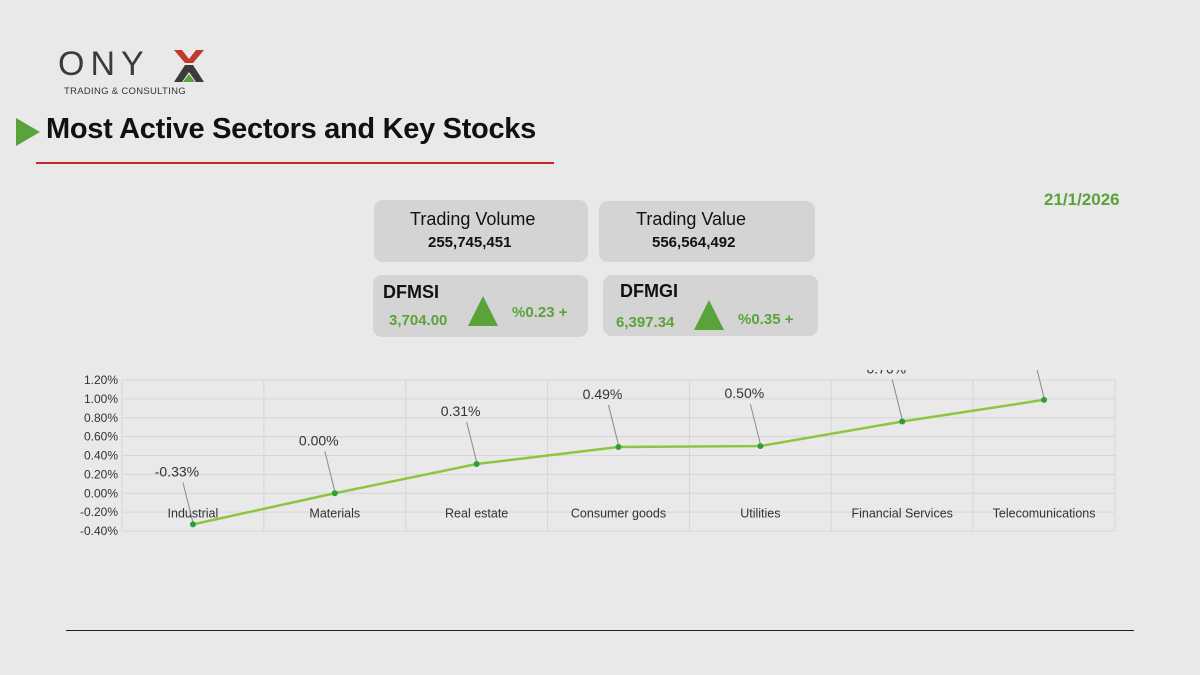  Describe the element at coordinates (1082, 199) in the screenshot. I see `report-date: 21/1/2026` at that location.